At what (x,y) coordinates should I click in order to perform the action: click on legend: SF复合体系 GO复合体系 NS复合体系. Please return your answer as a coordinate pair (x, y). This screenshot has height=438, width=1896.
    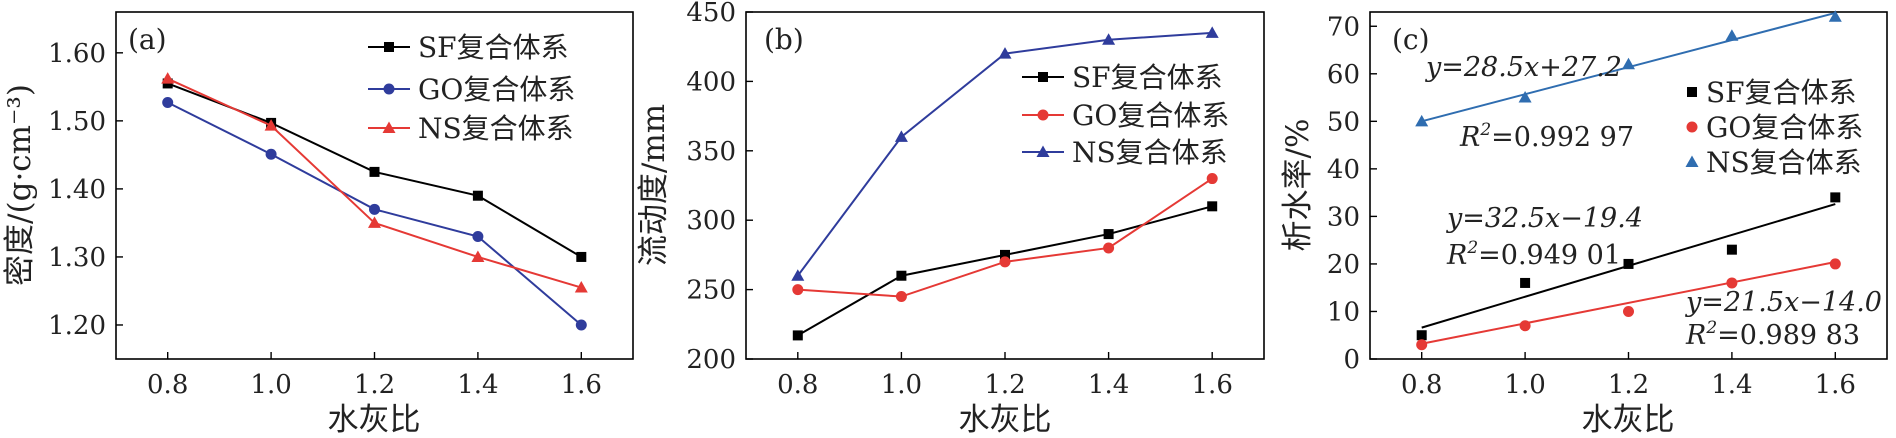
    Looking at the image, I should click on (1125, 115).